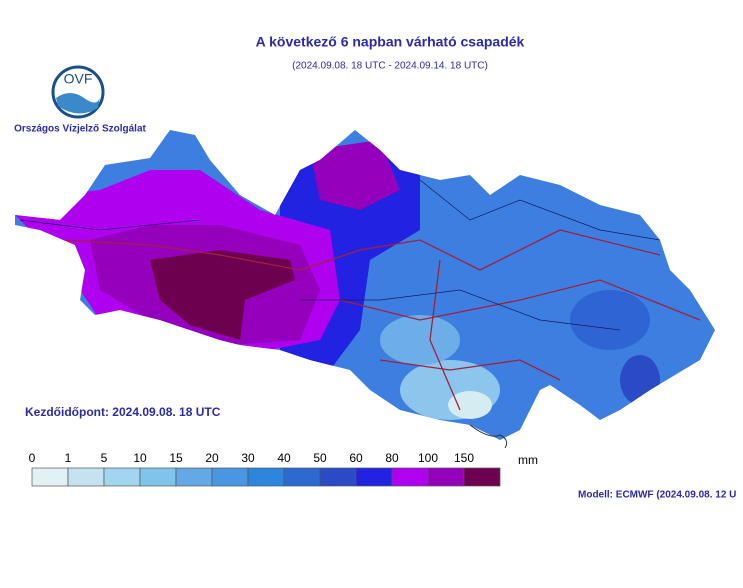 This screenshot has width=743, height=588. What do you see at coordinates (284, 458) in the screenshot?
I see `legend-tick-label: 40` at bounding box center [284, 458].